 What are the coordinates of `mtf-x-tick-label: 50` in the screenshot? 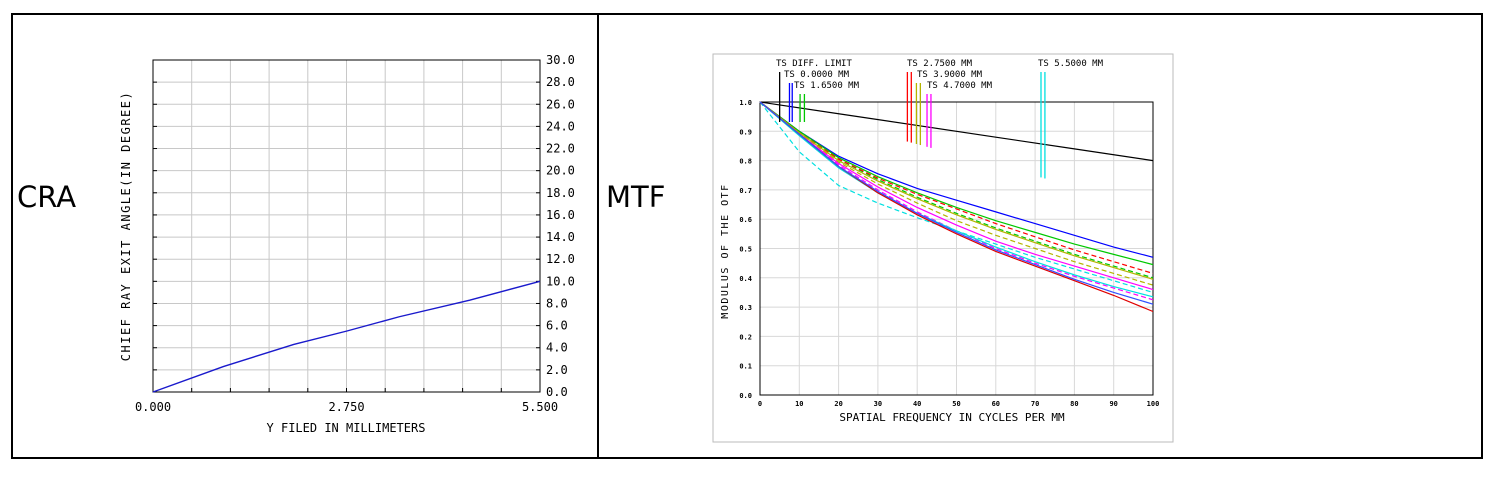 It's located at (956, 404).